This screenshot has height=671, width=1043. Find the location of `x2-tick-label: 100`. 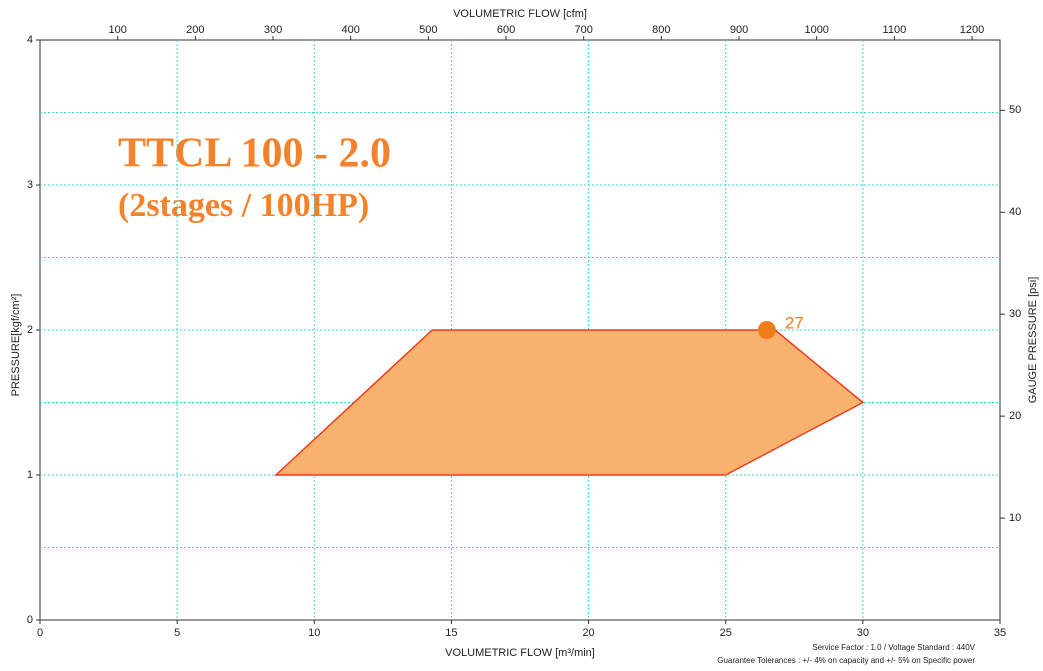

x2-tick-label: 100 is located at coordinates (117, 30).